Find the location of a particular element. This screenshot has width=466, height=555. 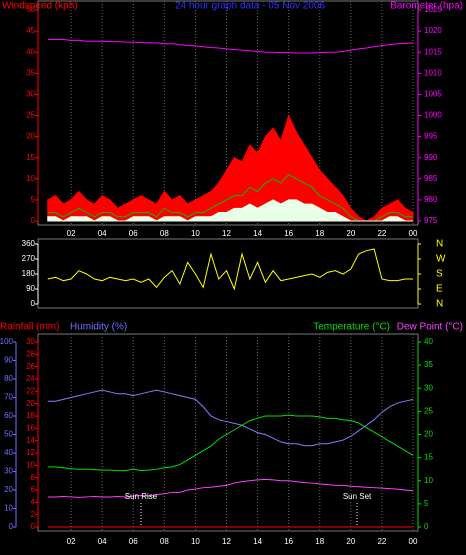

y-tick-label: 4 is located at coordinates (33, 501).